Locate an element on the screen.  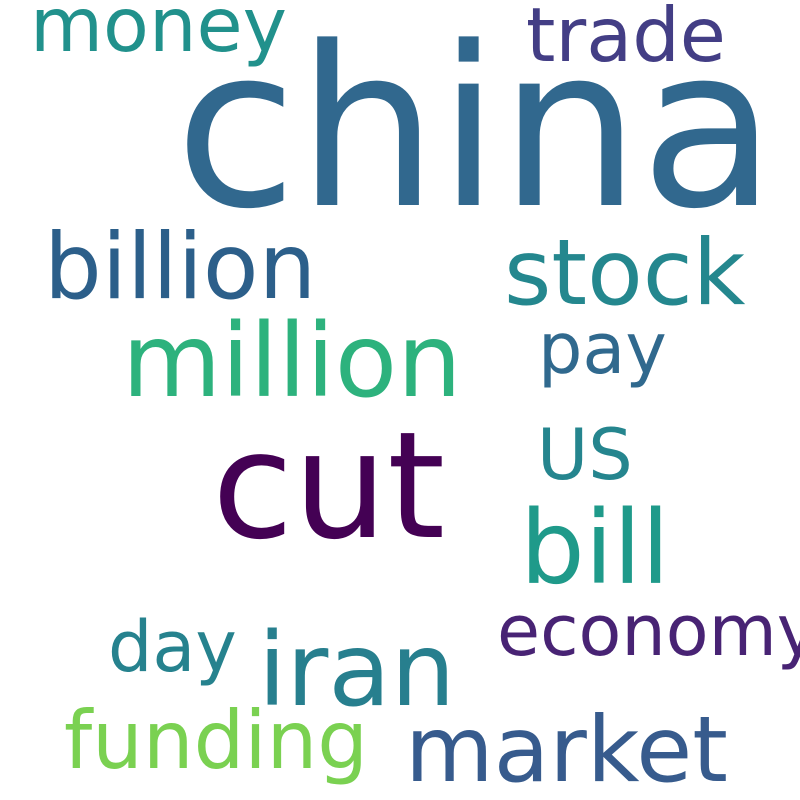
word-cut: cut is located at coordinates (329, 486).